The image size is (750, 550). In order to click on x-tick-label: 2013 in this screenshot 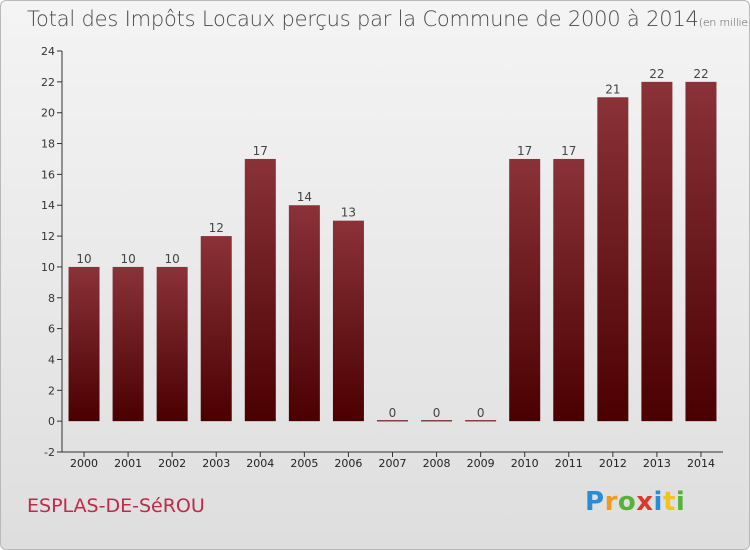, I will do `click(657, 463)`.